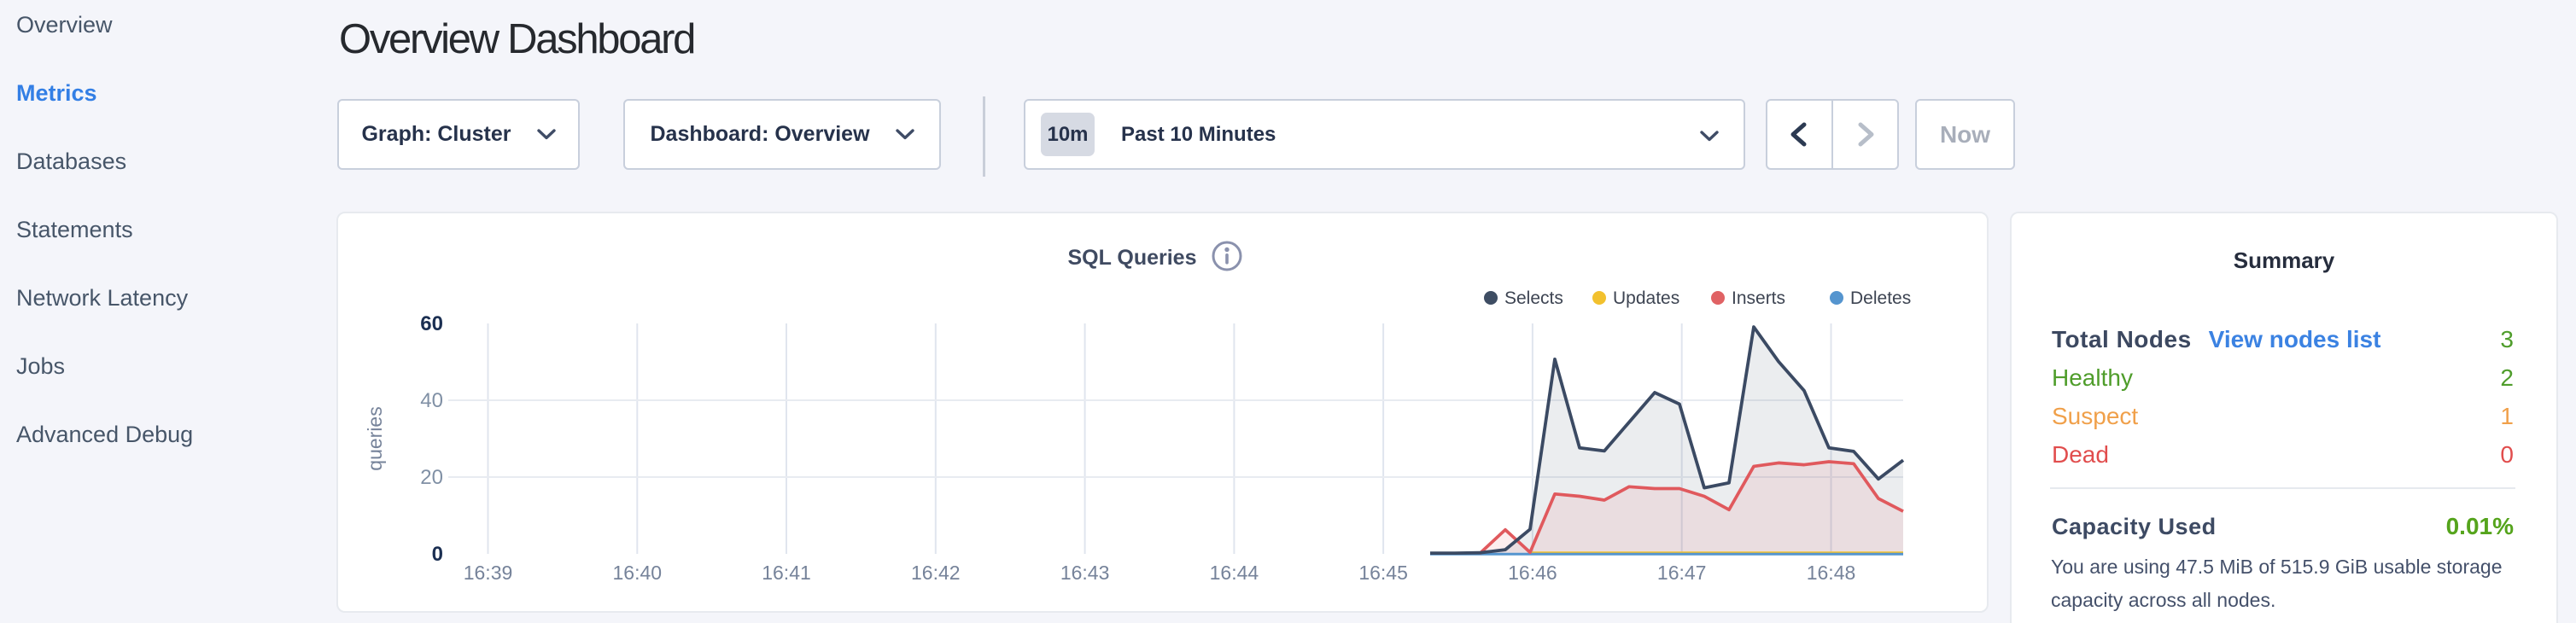 The image size is (2576, 623). I want to click on svg-text: 16:48, so click(1832, 573).